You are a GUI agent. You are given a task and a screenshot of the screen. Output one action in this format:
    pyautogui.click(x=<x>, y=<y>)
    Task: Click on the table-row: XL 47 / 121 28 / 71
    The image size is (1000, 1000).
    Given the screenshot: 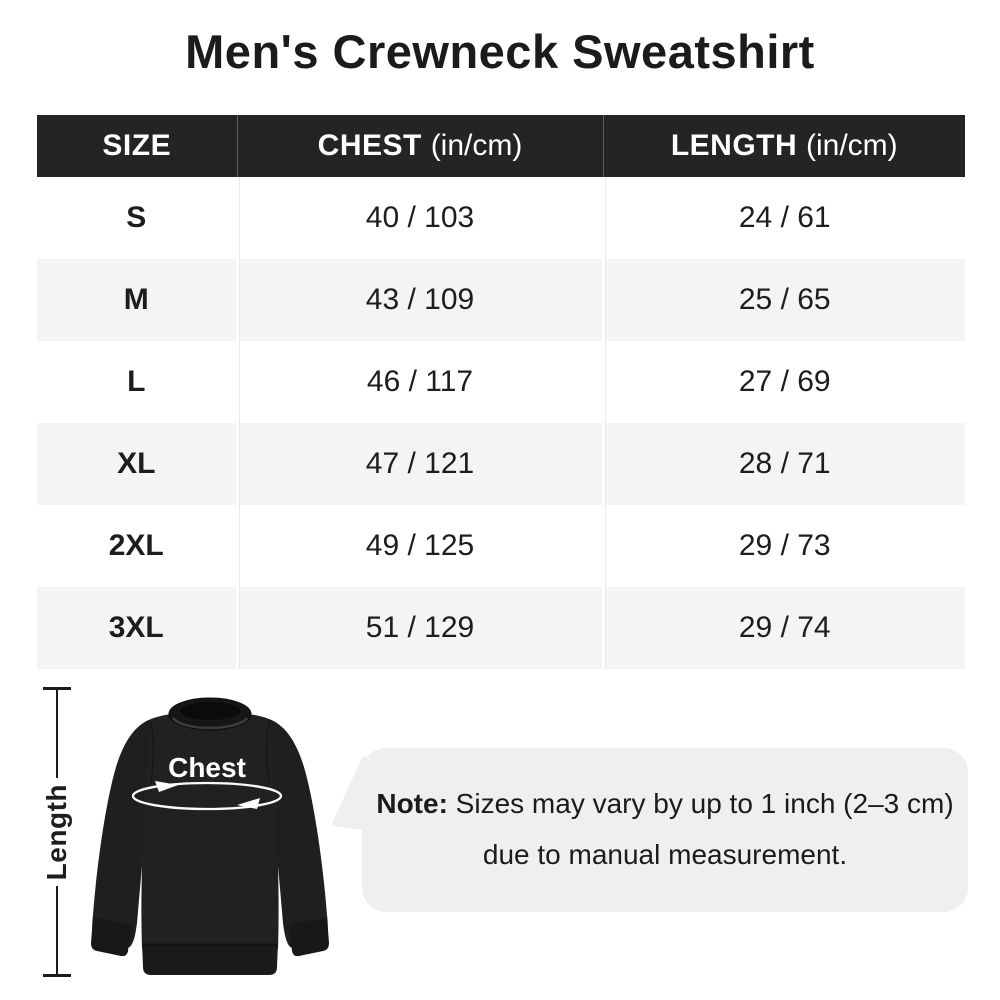 What is the action you would take?
    pyautogui.click(x=501, y=464)
    